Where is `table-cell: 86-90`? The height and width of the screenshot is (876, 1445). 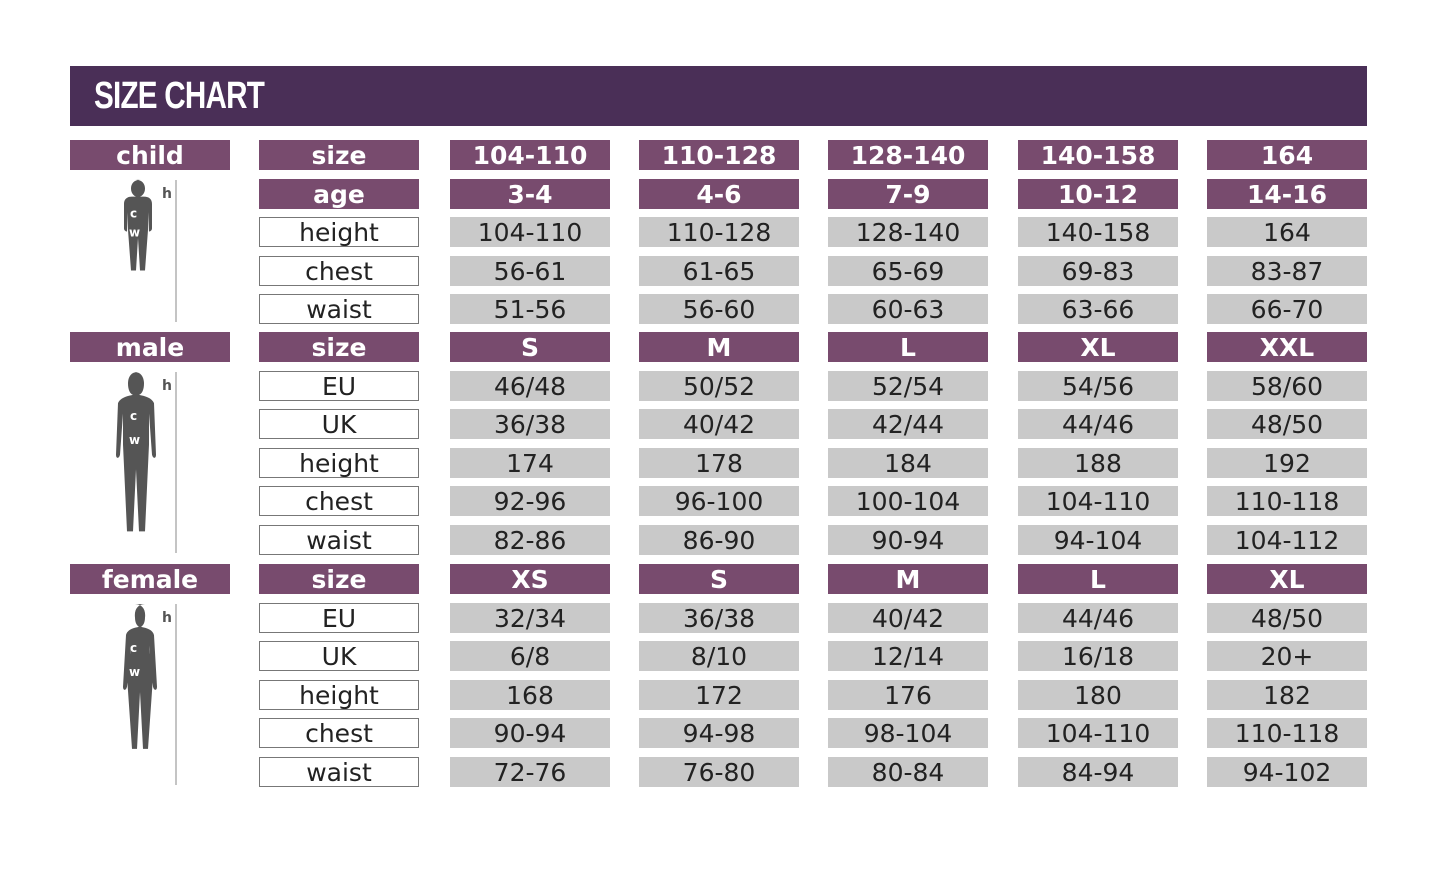
table-cell: 86-90 is located at coordinates (719, 540).